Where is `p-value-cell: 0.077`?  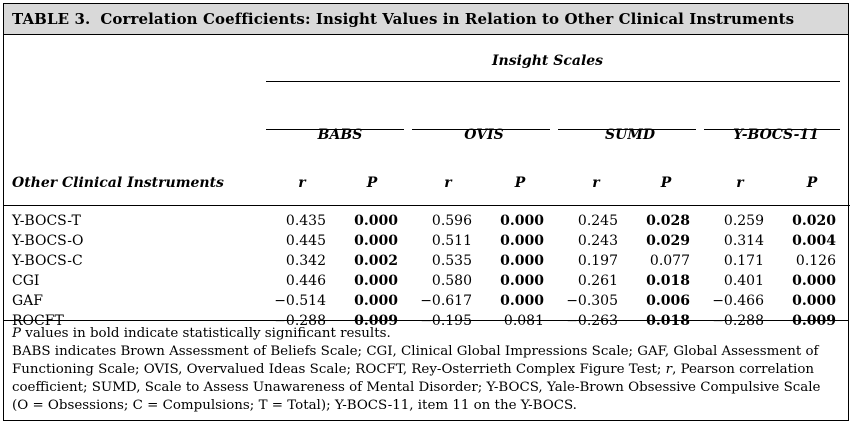 p-value-cell: 0.077 is located at coordinates (669, 261).